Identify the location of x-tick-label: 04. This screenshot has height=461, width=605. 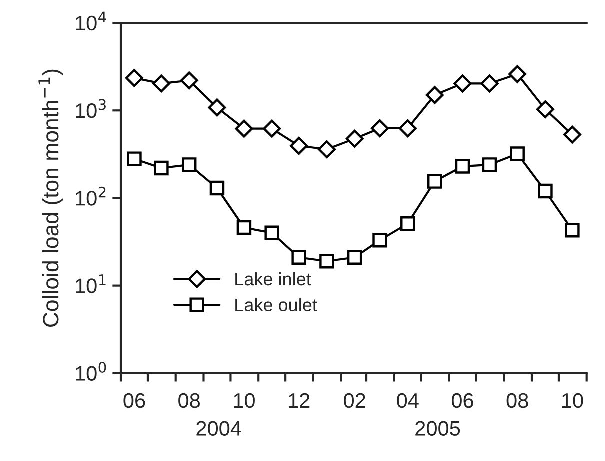
(408, 400).